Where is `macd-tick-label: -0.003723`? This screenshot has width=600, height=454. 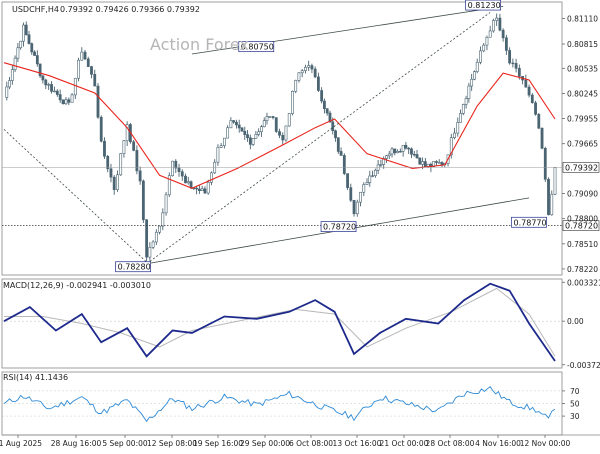 macd-tick-label: -0.003723 is located at coordinates (583, 365).